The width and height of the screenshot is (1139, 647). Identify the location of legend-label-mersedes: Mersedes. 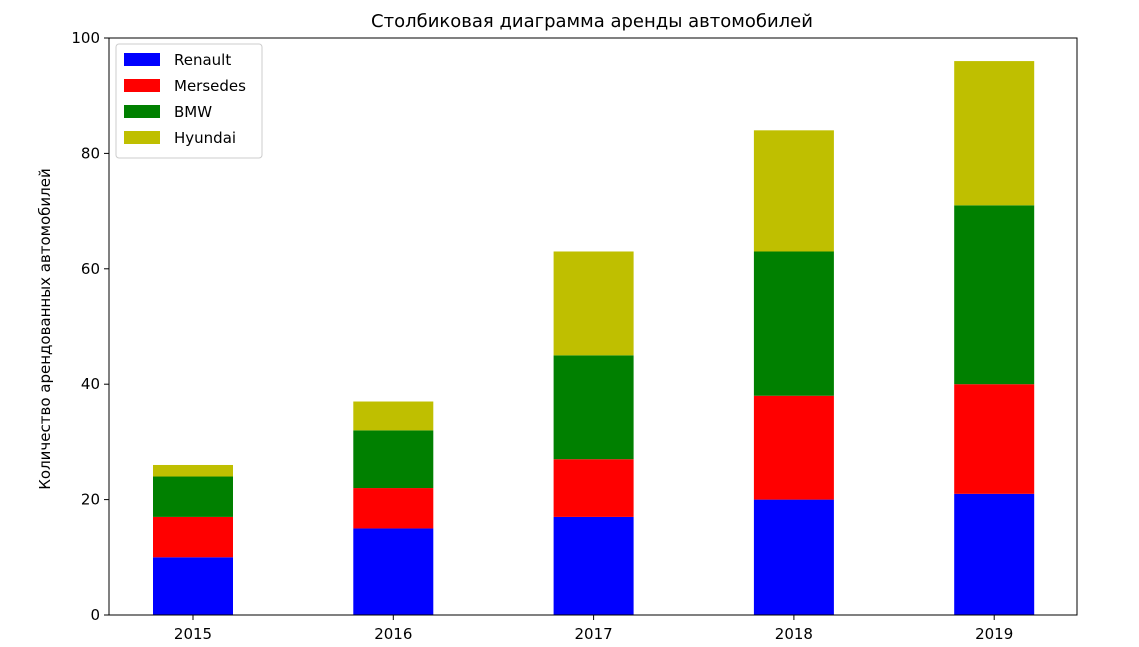
(210, 86).